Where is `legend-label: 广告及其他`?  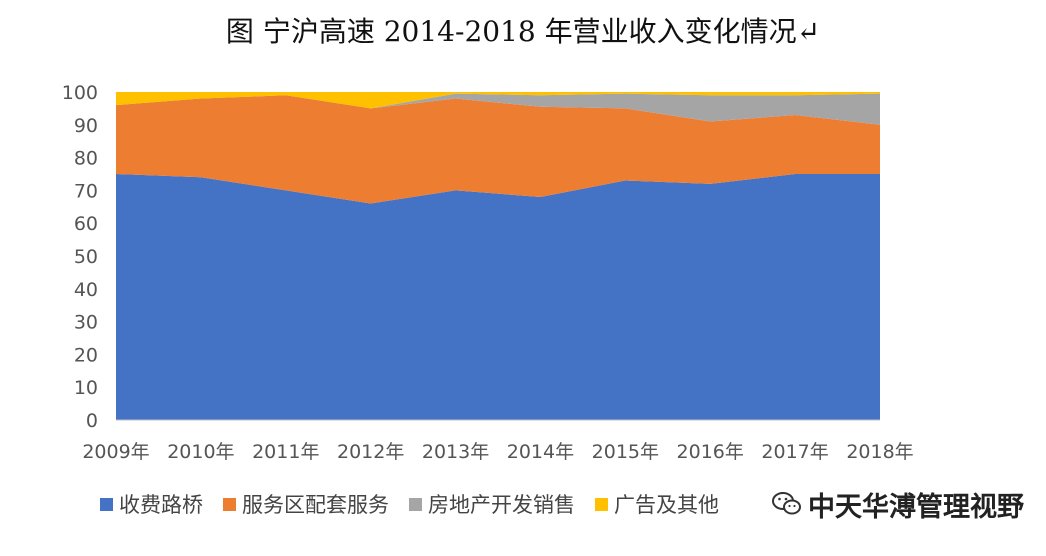 legend-label: 广告及其他 is located at coordinates (666, 505).